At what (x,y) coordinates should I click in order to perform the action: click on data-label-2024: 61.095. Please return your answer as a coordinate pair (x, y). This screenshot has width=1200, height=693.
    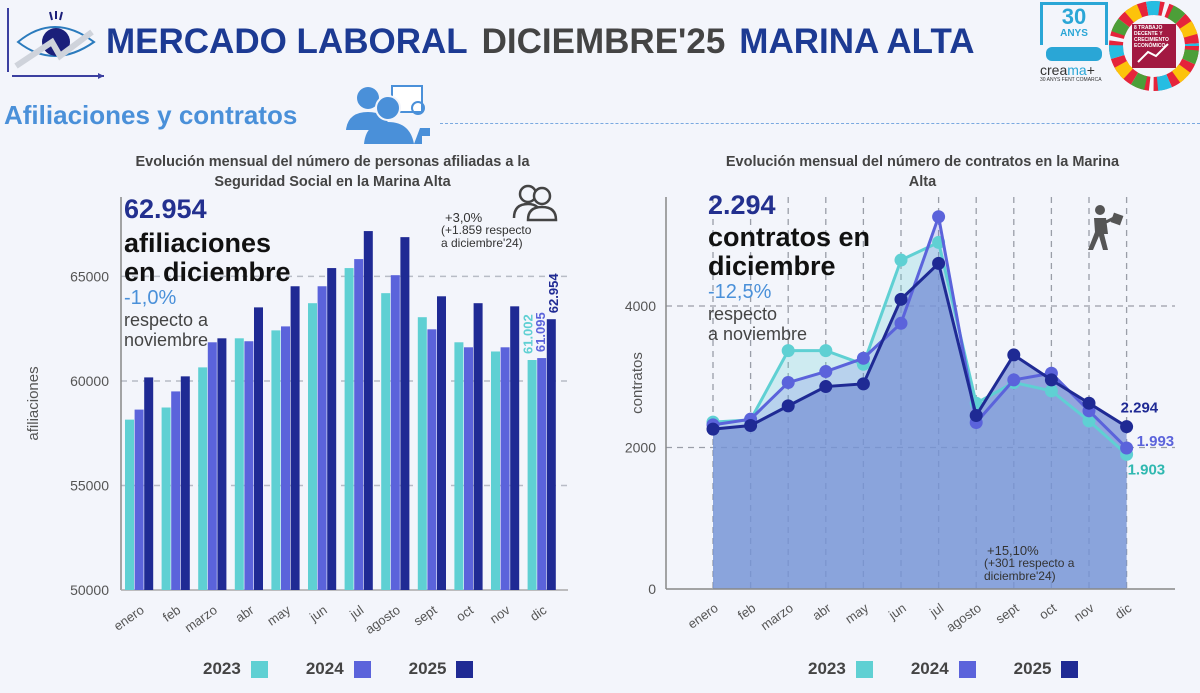
    Looking at the image, I should click on (540, 332).